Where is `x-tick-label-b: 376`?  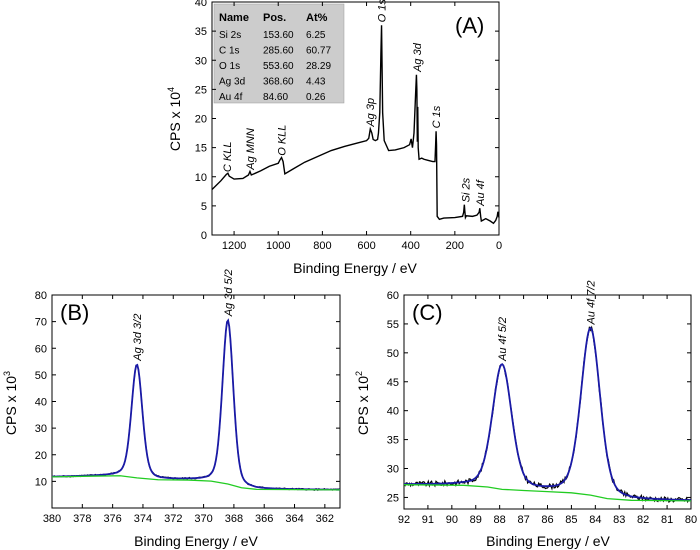
x-tick-label-b: 376 is located at coordinates (112, 519).